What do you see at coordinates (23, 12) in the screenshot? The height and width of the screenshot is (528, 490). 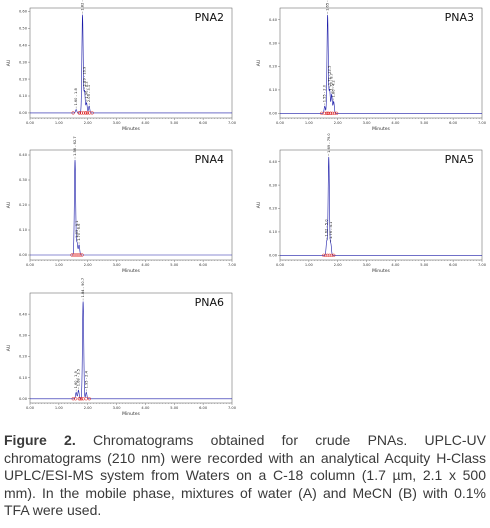 I see `y-tick-label: 0.60` at bounding box center [23, 12].